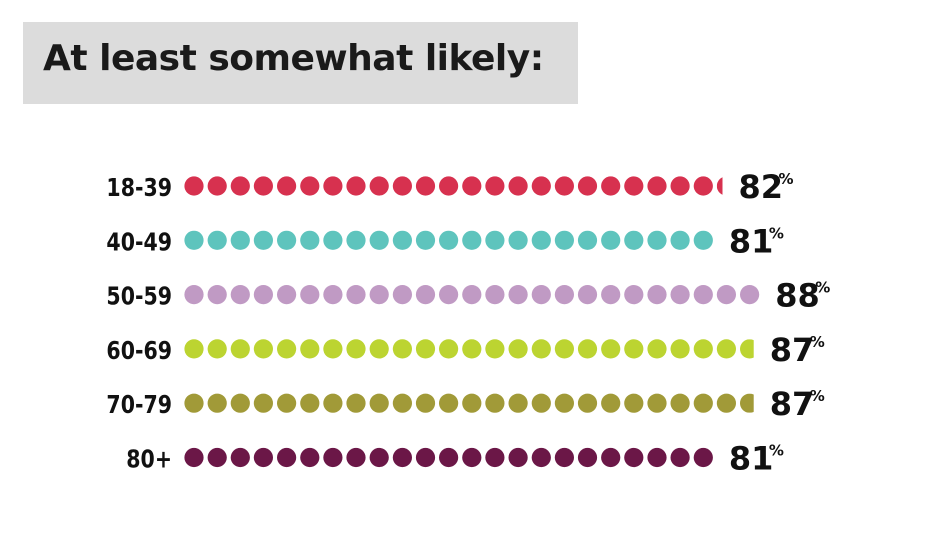  Describe the element at coordinates (445, 241) in the screenshot. I see `row-40-49: 40-49 81%` at that location.